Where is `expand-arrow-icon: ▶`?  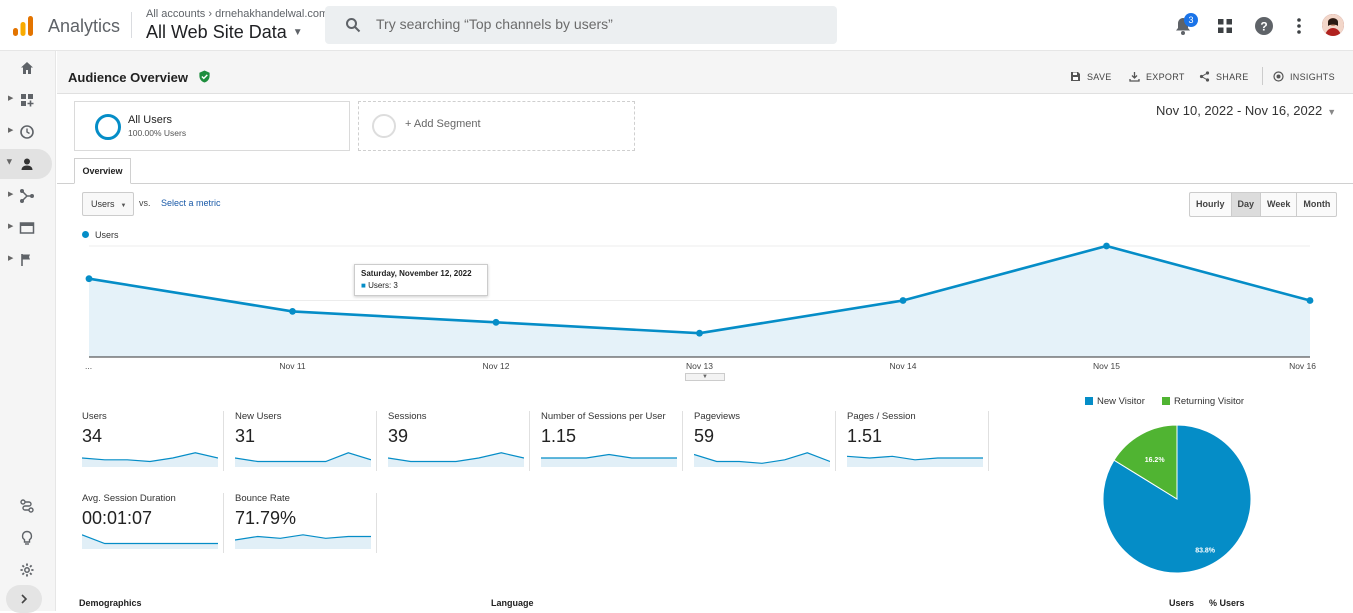 expand-arrow-icon: ▶ is located at coordinates (11, 98).